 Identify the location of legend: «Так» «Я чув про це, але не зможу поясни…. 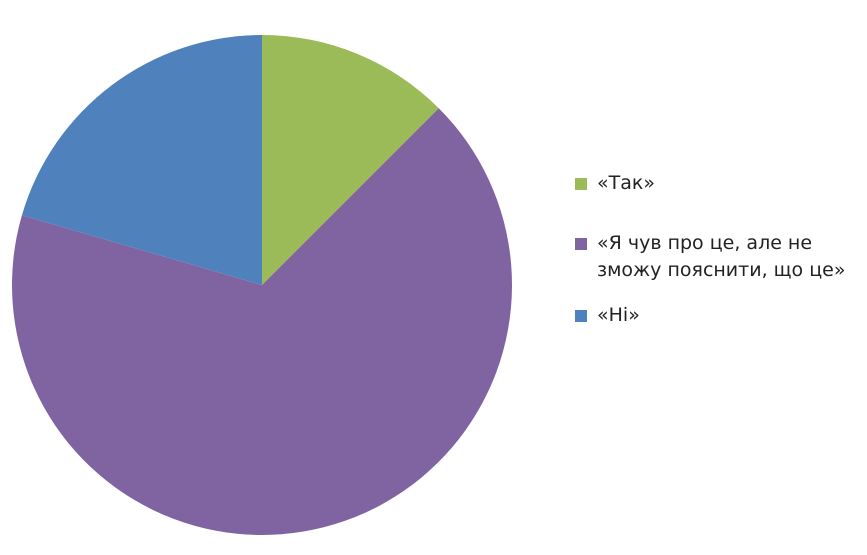
(720, 249).